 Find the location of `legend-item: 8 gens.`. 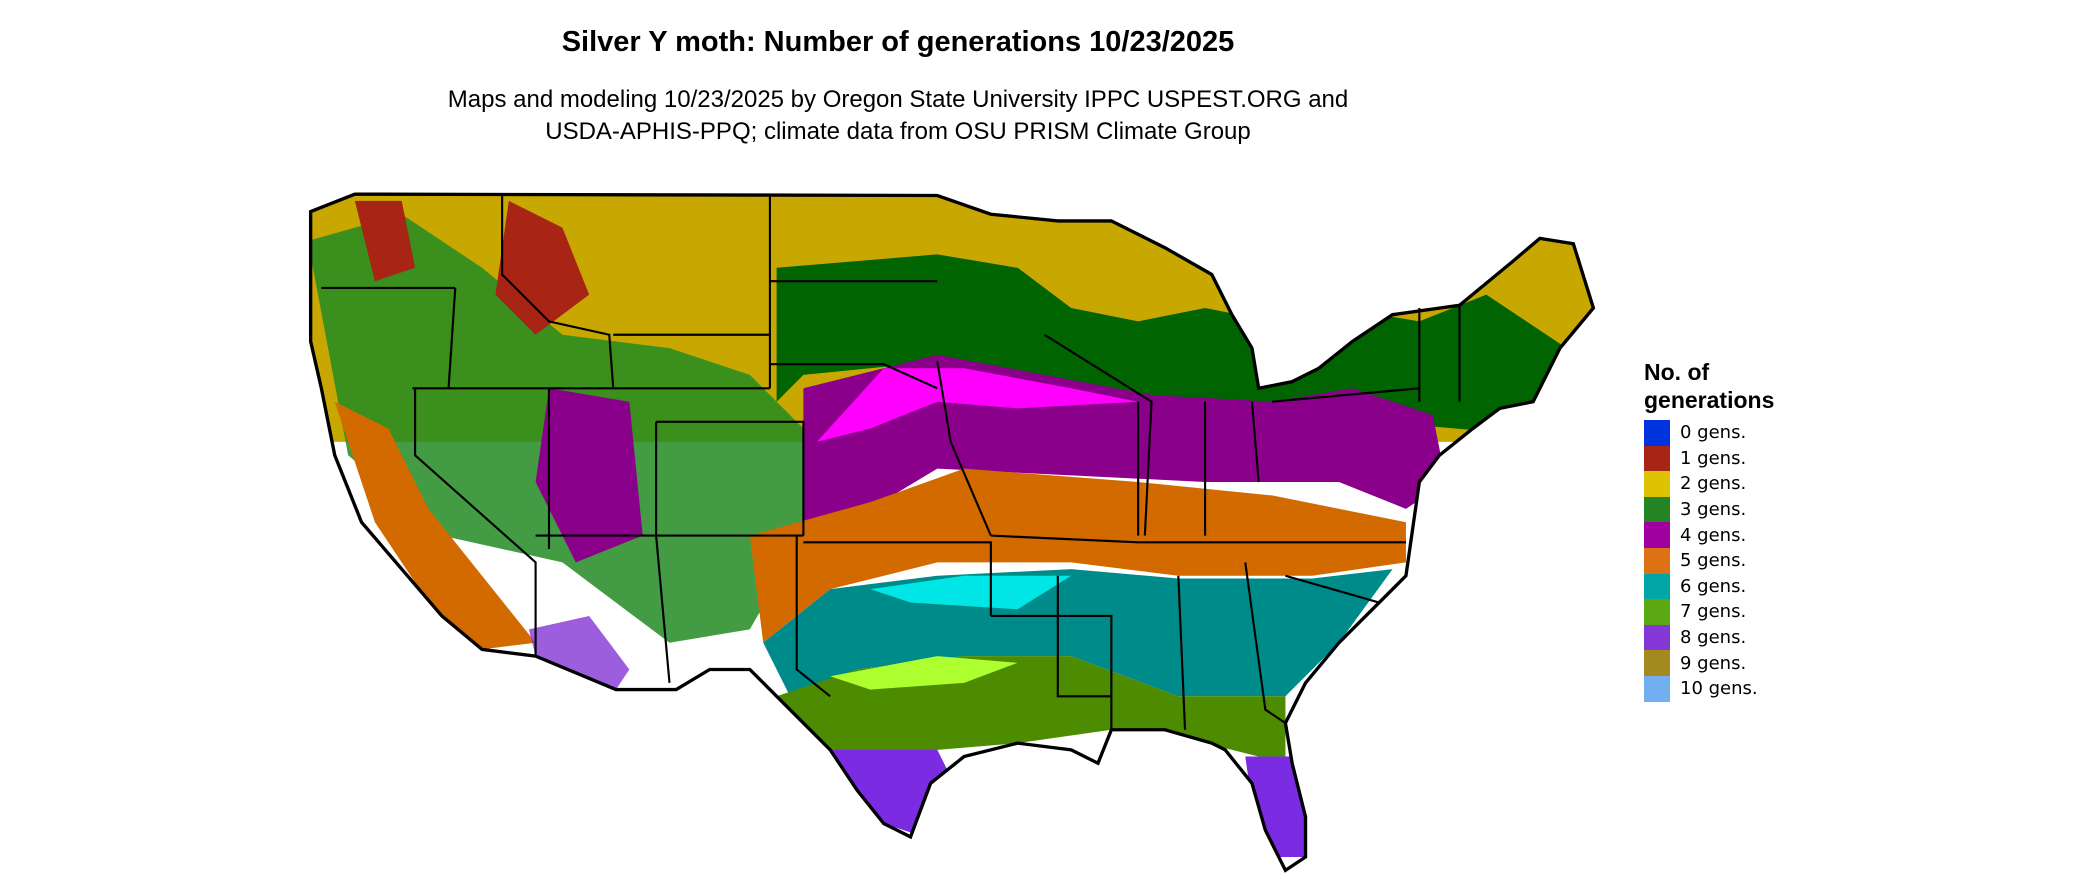

legend-item: 8 gens. is located at coordinates (1709, 637).